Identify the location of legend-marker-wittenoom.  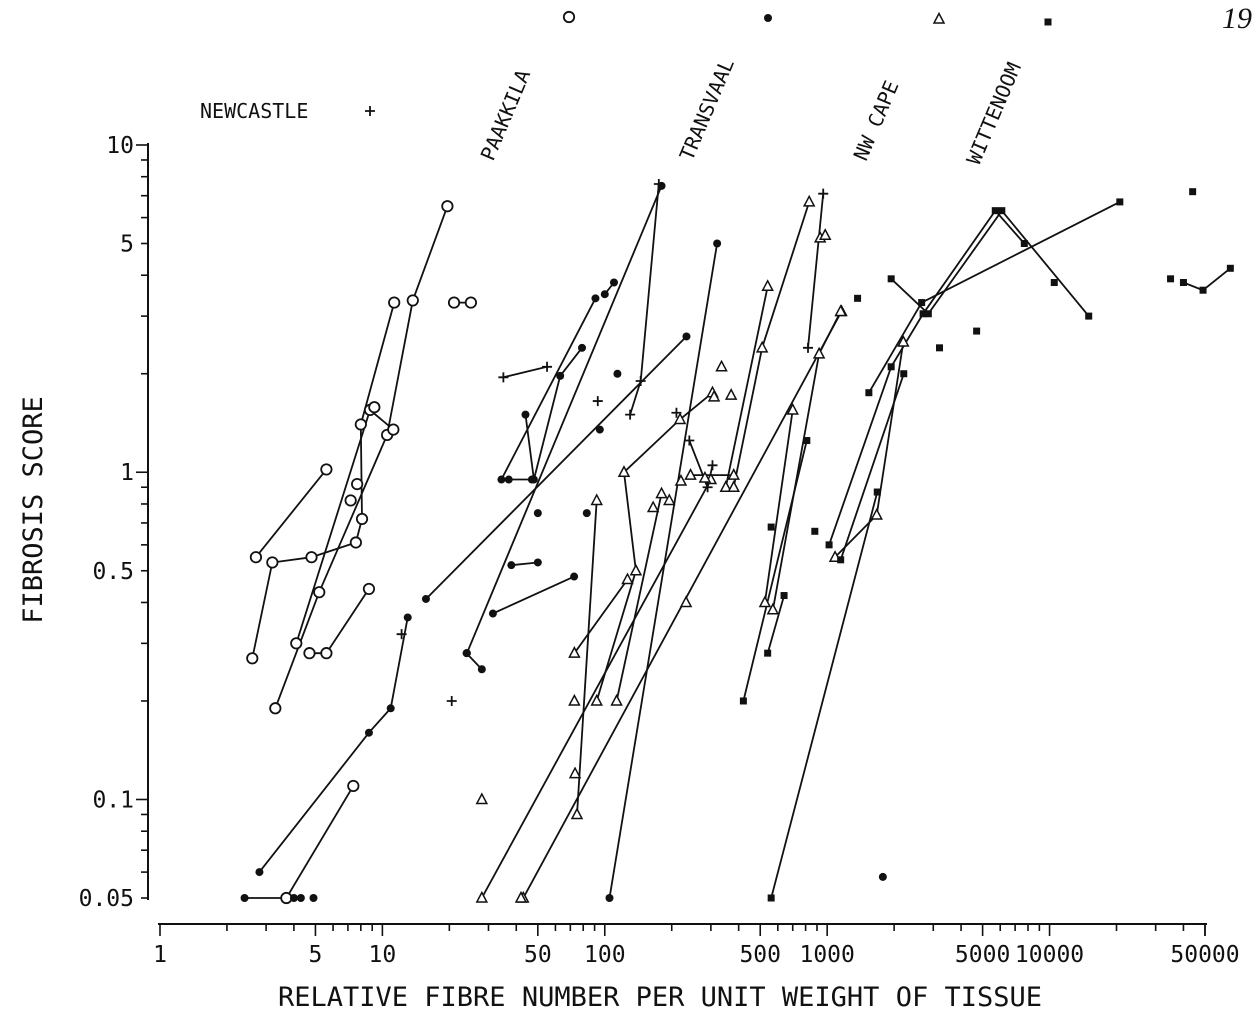
(1048, 22).